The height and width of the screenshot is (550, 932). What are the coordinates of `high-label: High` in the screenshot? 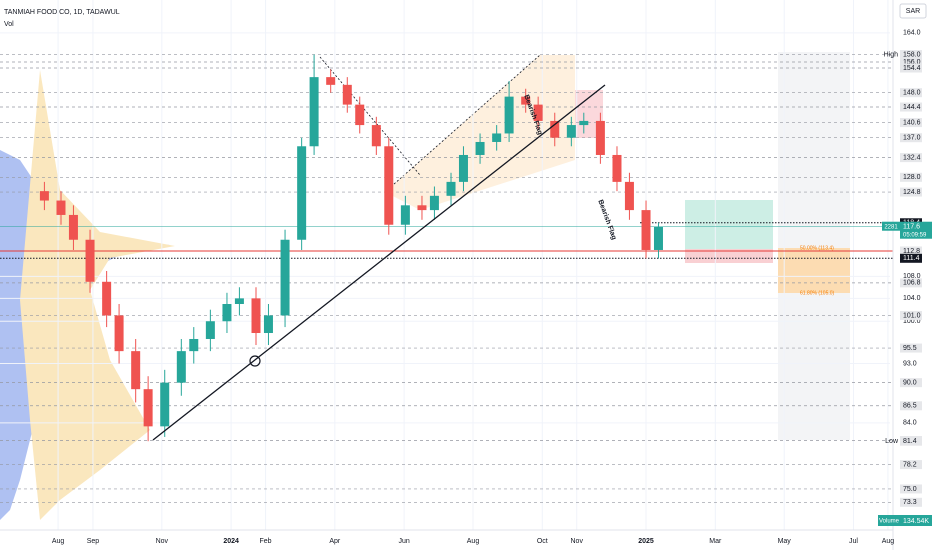 It's located at (891, 54).